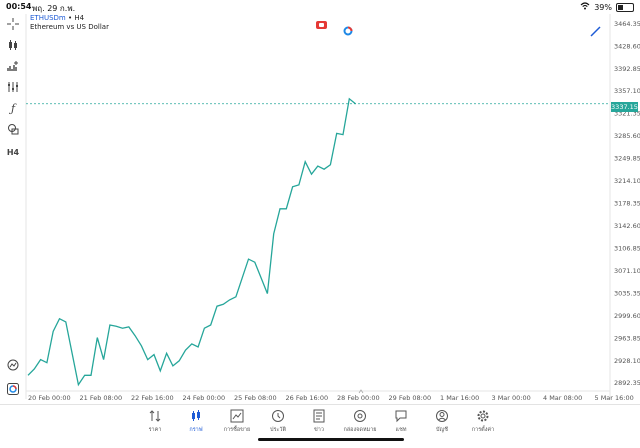 This screenshot has height=448, width=640. Describe the element at coordinates (237, 430) in the screenshot. I see `tab-label: การซื้อขาย` at that location.